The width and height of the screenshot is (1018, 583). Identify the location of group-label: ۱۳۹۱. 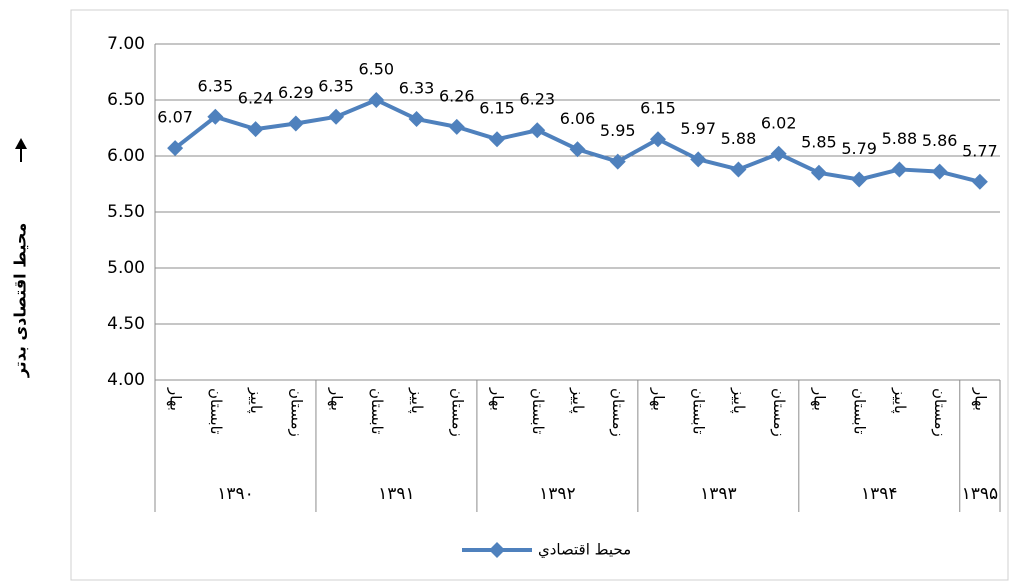
(396, 494).